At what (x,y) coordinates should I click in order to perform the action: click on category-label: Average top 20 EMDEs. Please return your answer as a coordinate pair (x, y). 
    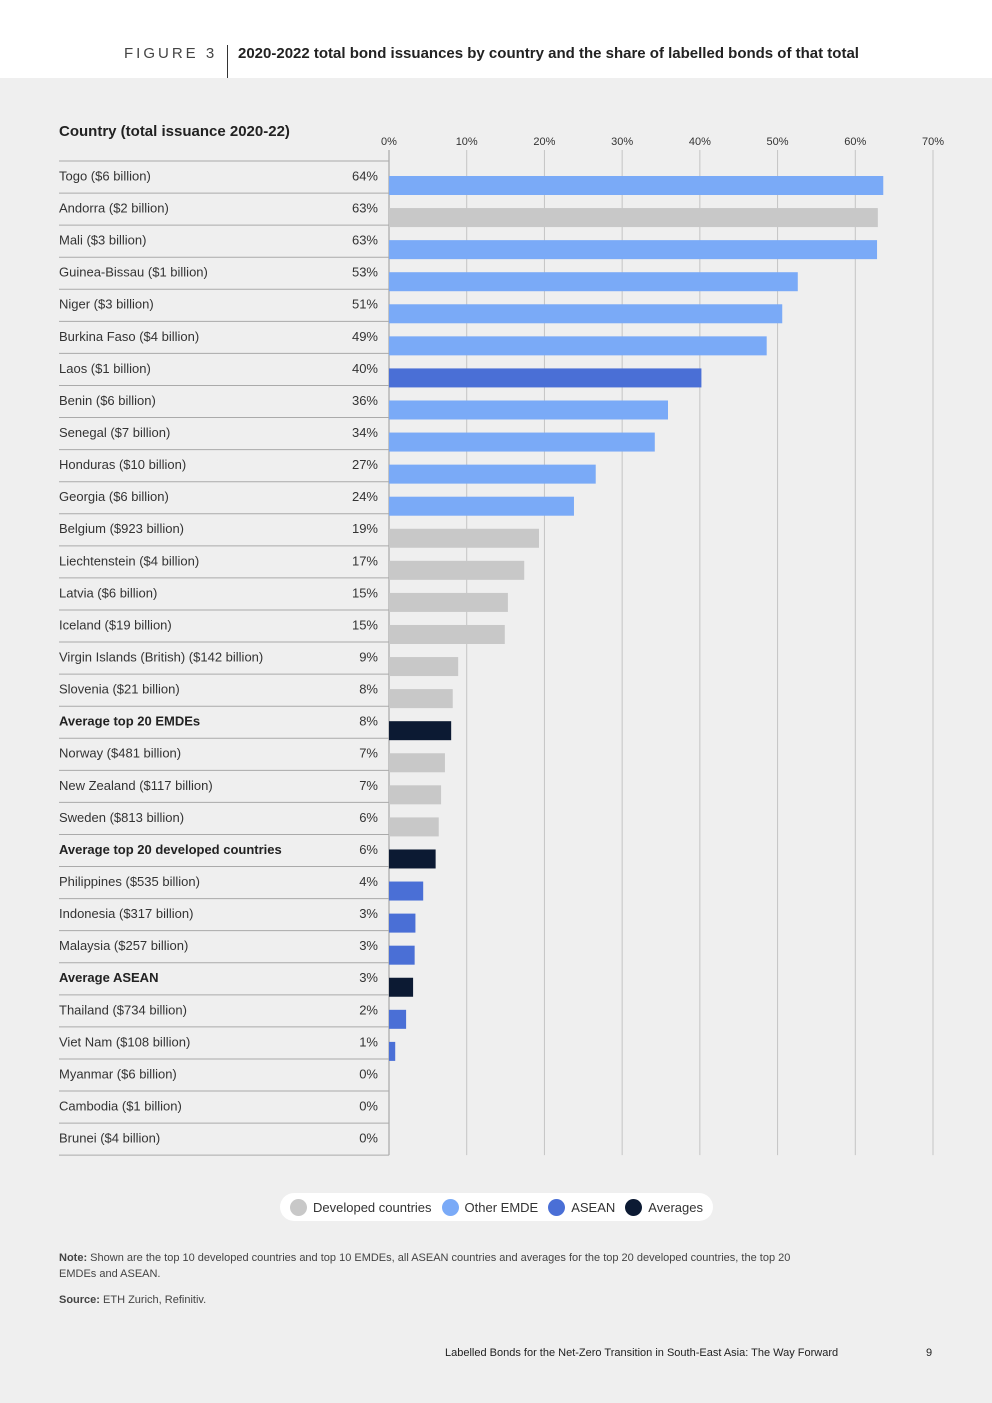
    Looking at the image, I should click on (129, 721).